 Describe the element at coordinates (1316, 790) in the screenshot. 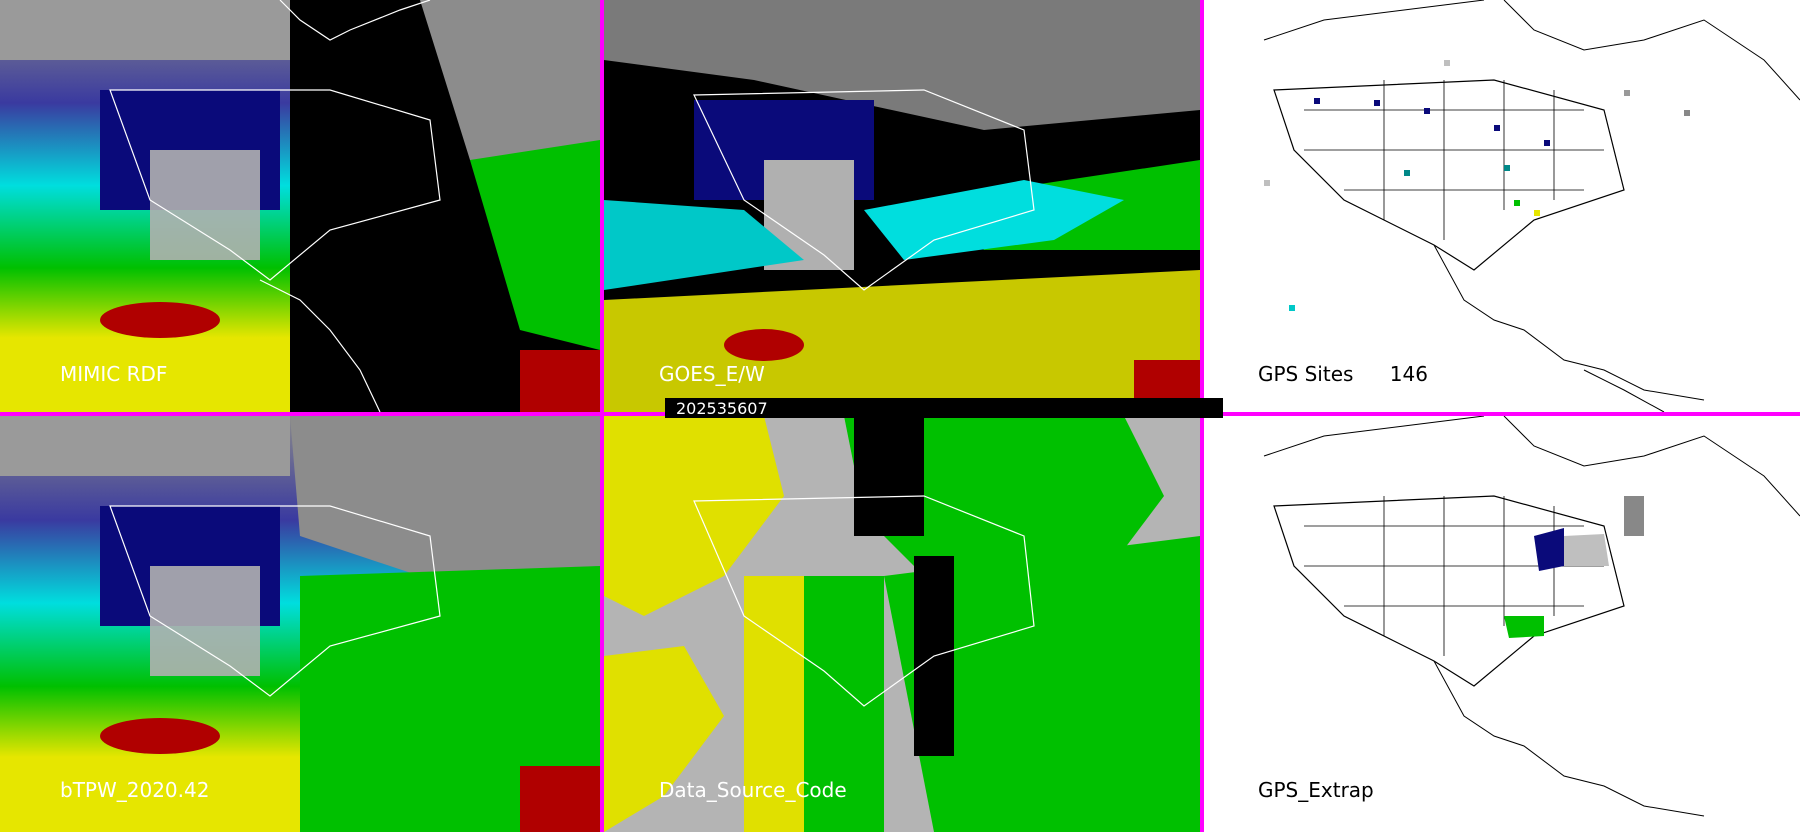

I see `panel-label-gps-extrap: GPS_Extrap` at that location.